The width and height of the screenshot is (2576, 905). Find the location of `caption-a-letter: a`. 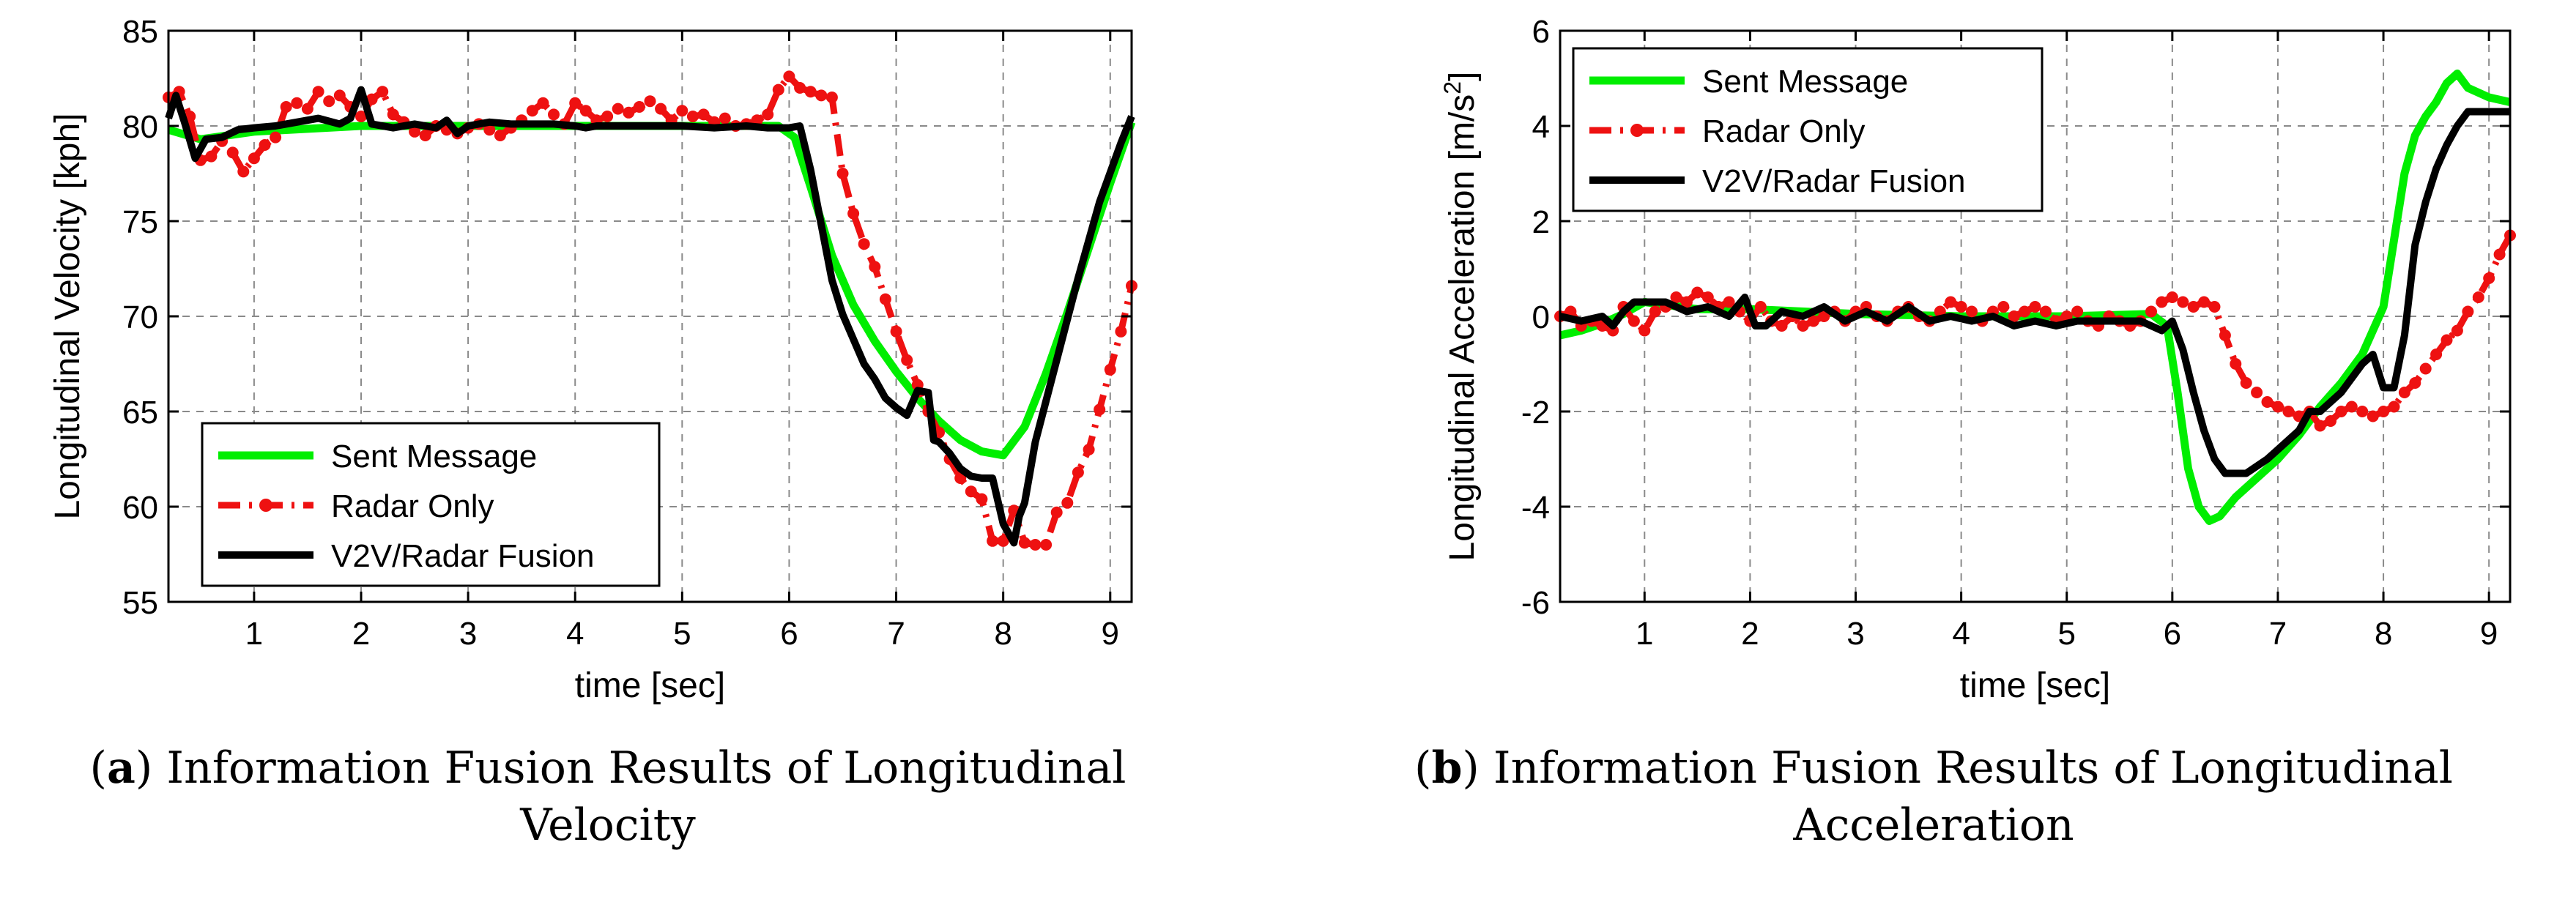

caption-a-letter: a is located at coordinates (121, 768).